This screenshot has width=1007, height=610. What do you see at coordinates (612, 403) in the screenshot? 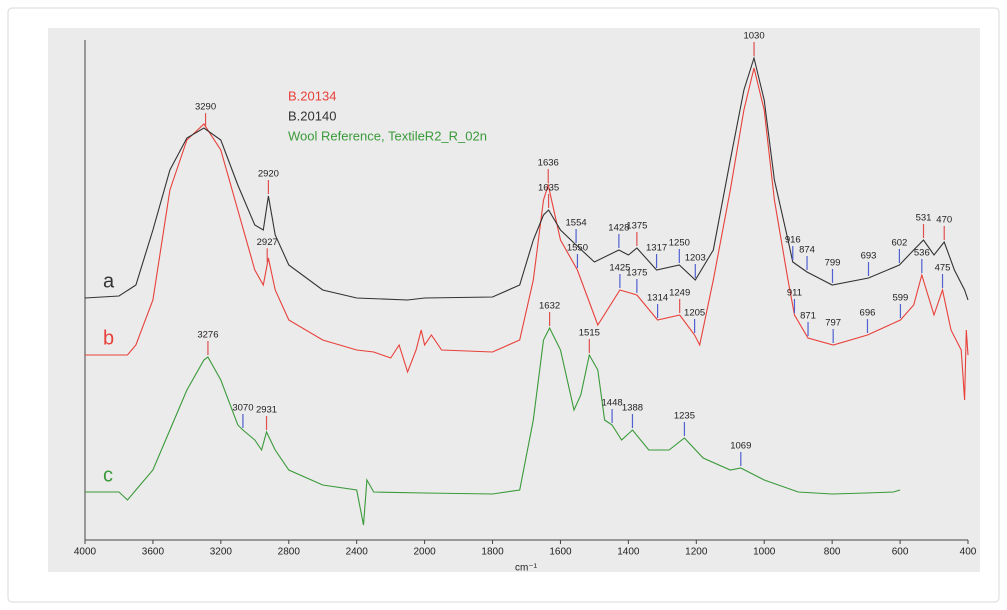
I see `peak-label: 1448` at bounding box center [612, 403].